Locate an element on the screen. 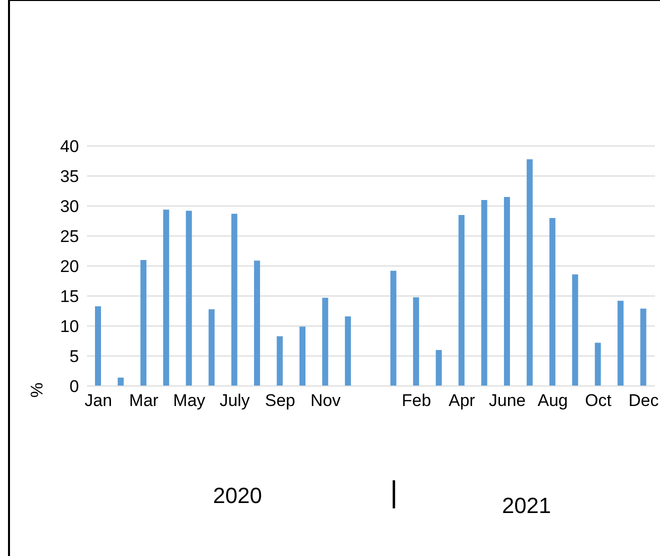  x-tick-label: Nov is located at coordinates (326, 400).